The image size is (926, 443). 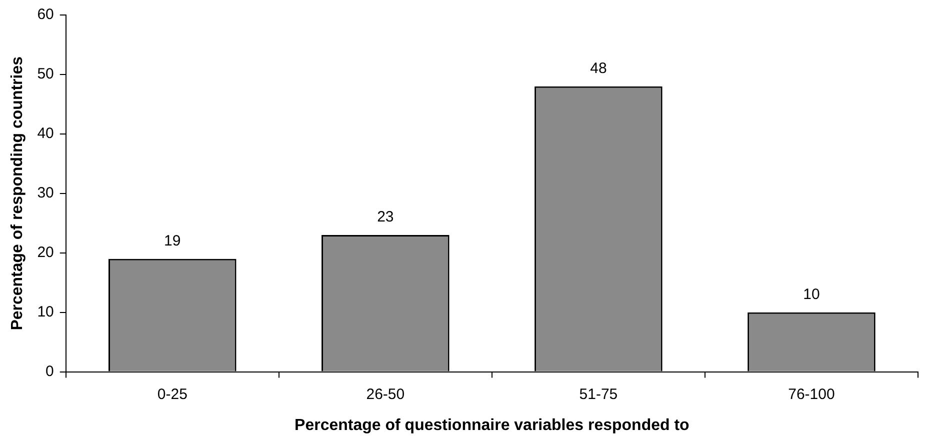 What do you see at coordinates (811, 294) in the screenshot?
I see `data-label: 10` at bounding box center [811, 294].